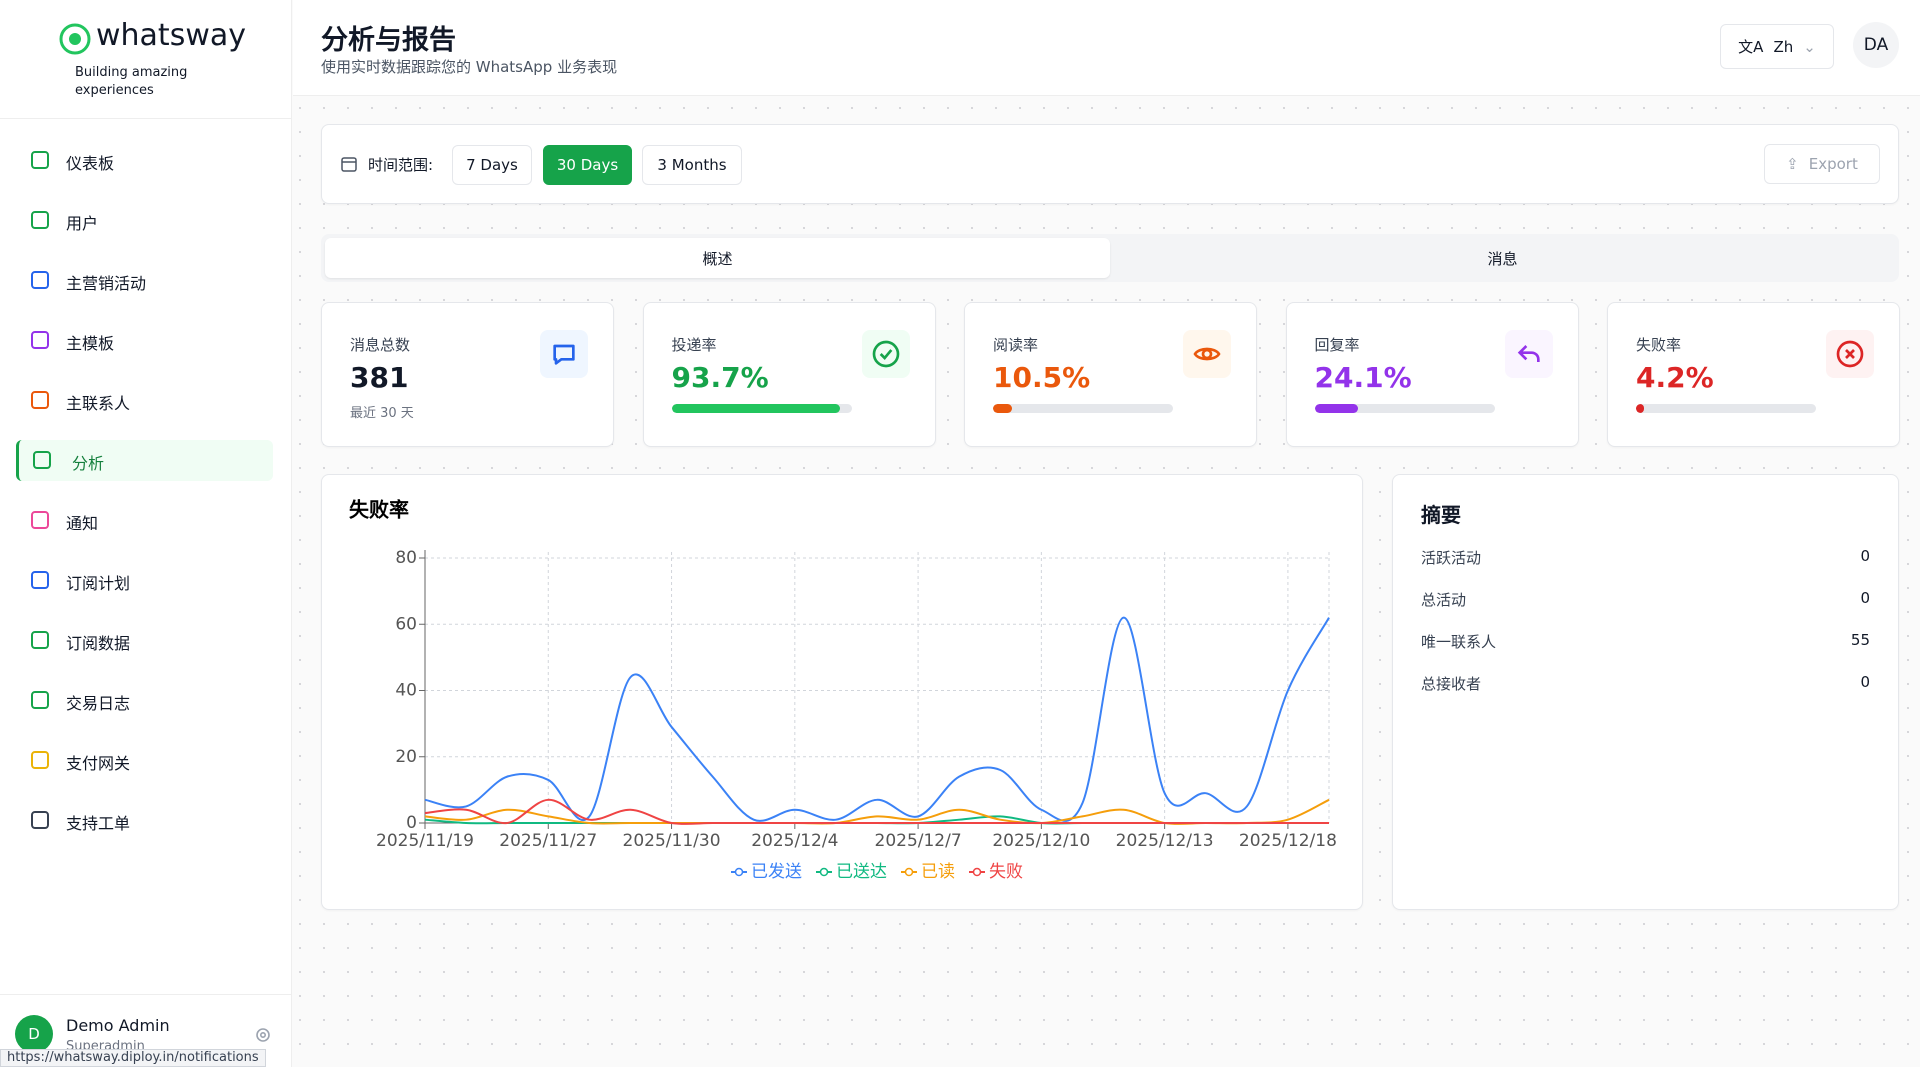  What do you see at coordinates (144, 640) in the screenshot?
I see `menu-item: 订阅数据` at bounding box center [144, 640].